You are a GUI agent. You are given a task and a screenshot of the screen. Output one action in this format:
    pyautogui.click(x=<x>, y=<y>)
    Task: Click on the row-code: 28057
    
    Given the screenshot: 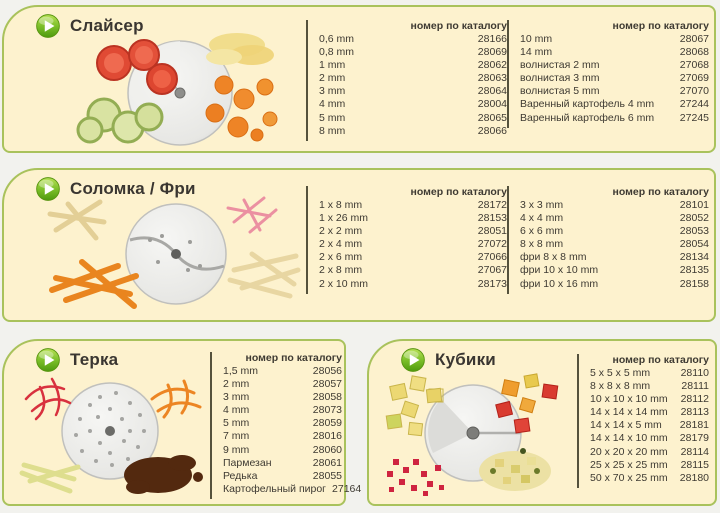 What is the action you would take?
    pyautogui.click(x=327, y=384)
    